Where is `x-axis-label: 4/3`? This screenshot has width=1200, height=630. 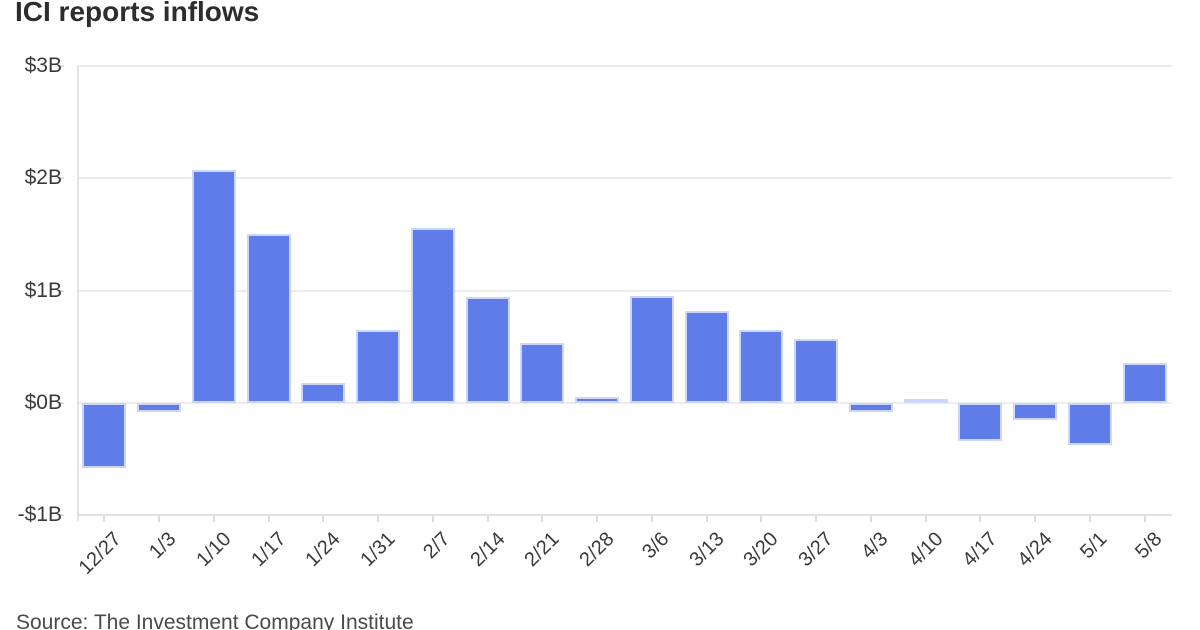
x-axis-label: 4/3 is located at coordinates (875, 546).